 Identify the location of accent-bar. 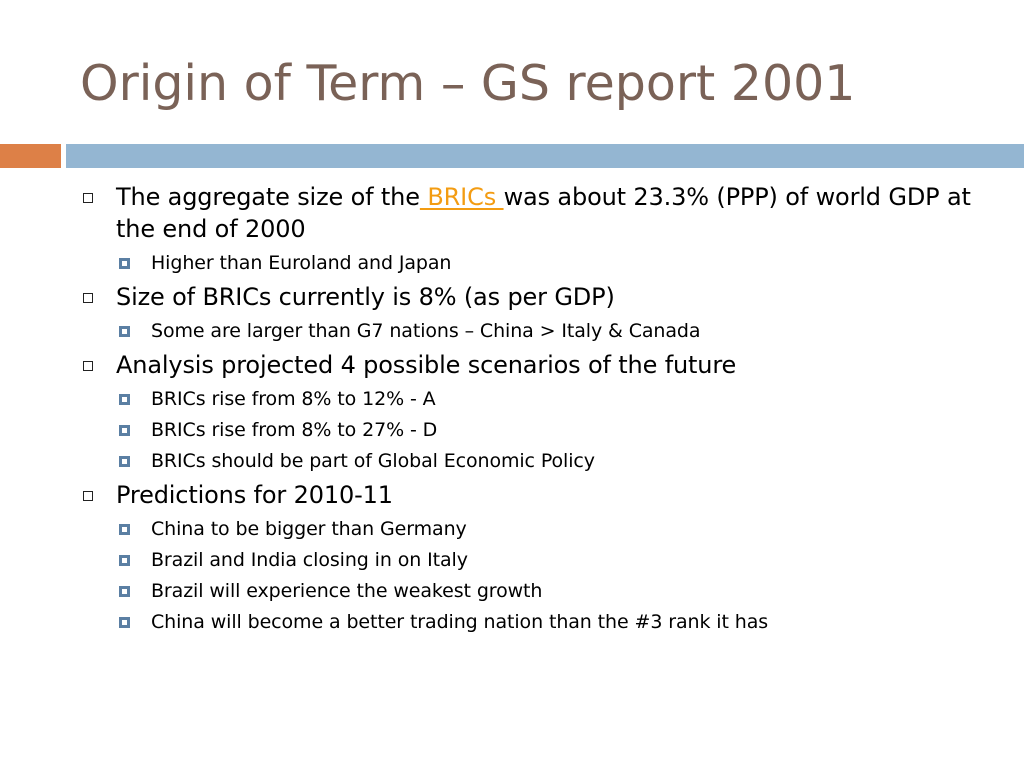
(30, 156).